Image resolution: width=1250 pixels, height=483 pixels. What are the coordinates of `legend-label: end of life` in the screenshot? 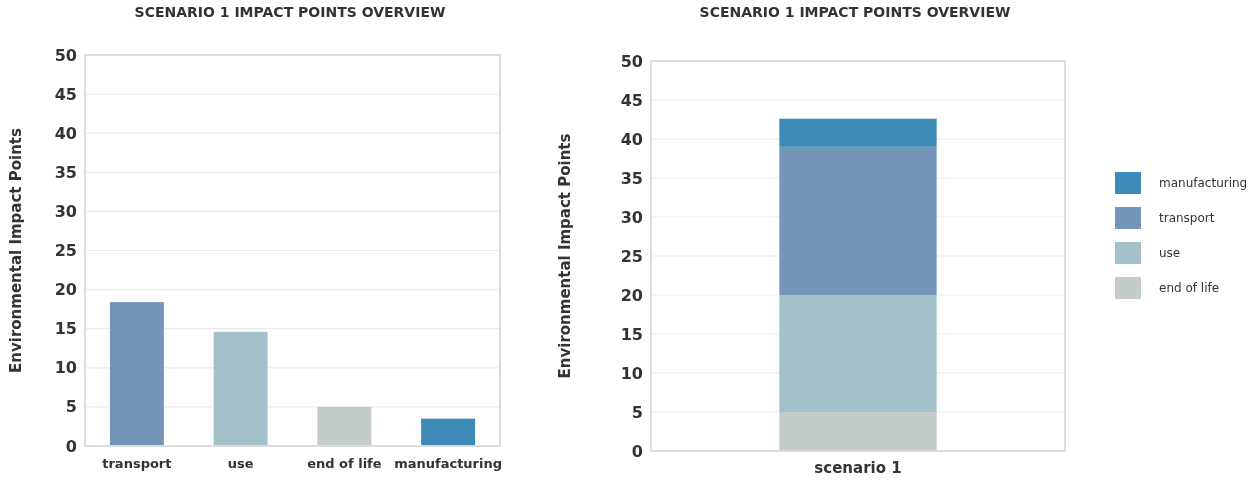 It's located at (1189, 288).